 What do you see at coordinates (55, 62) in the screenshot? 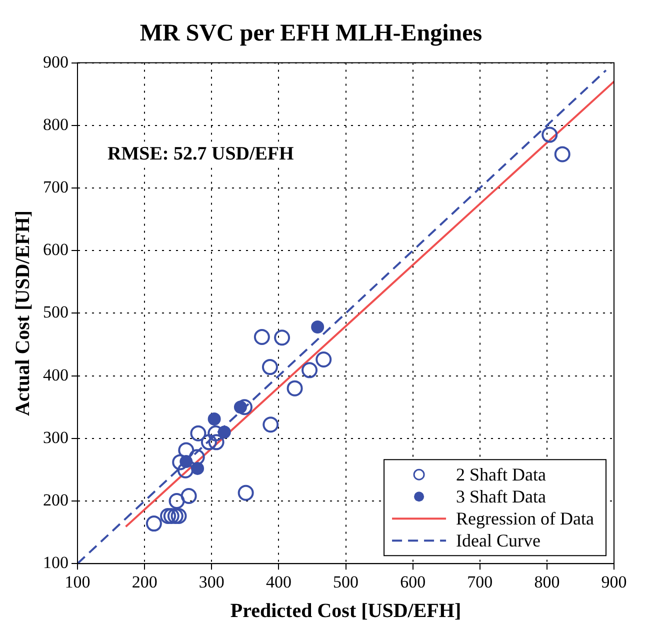
I see `y-tick-label: 900` at bounding box center [55, 62].